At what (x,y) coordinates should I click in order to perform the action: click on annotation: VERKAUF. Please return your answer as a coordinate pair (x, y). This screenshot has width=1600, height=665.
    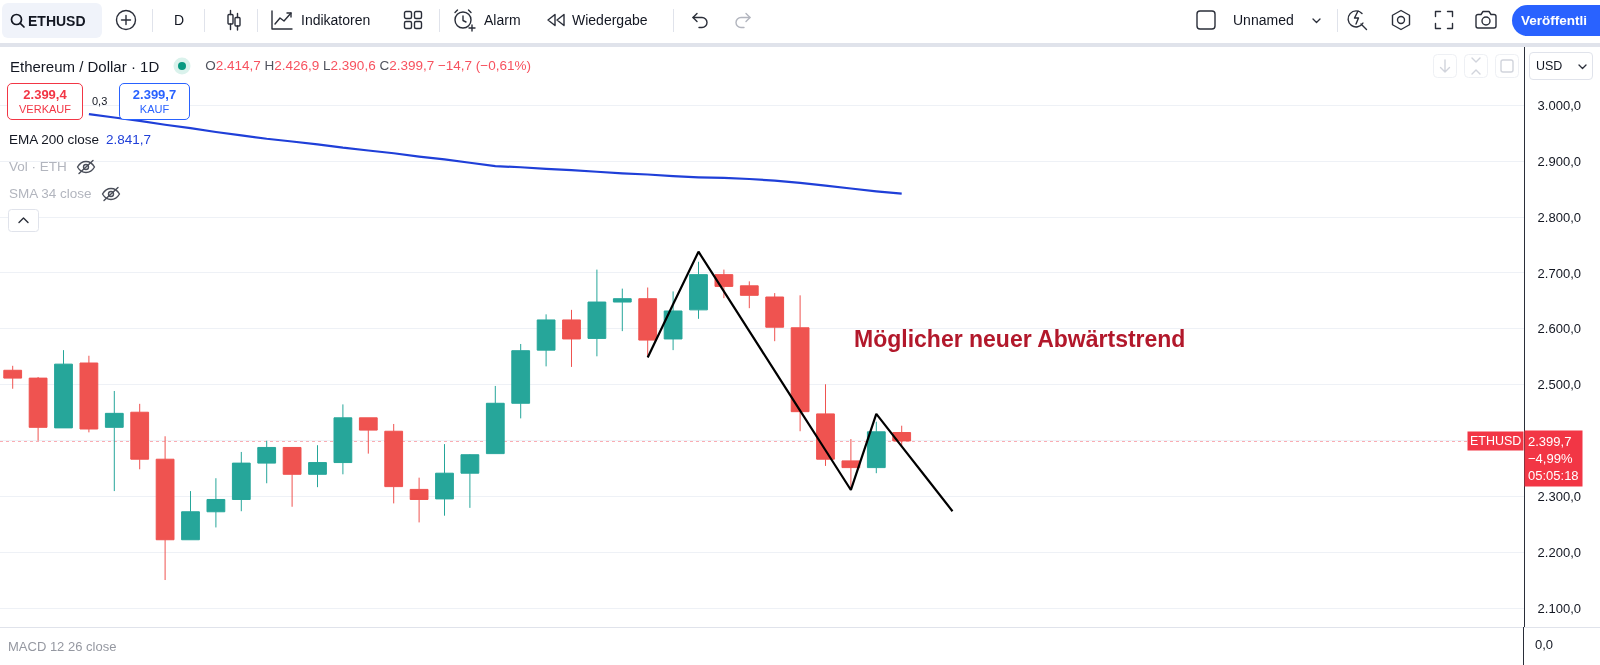
    Looking at the image, I should click on (45, 109).